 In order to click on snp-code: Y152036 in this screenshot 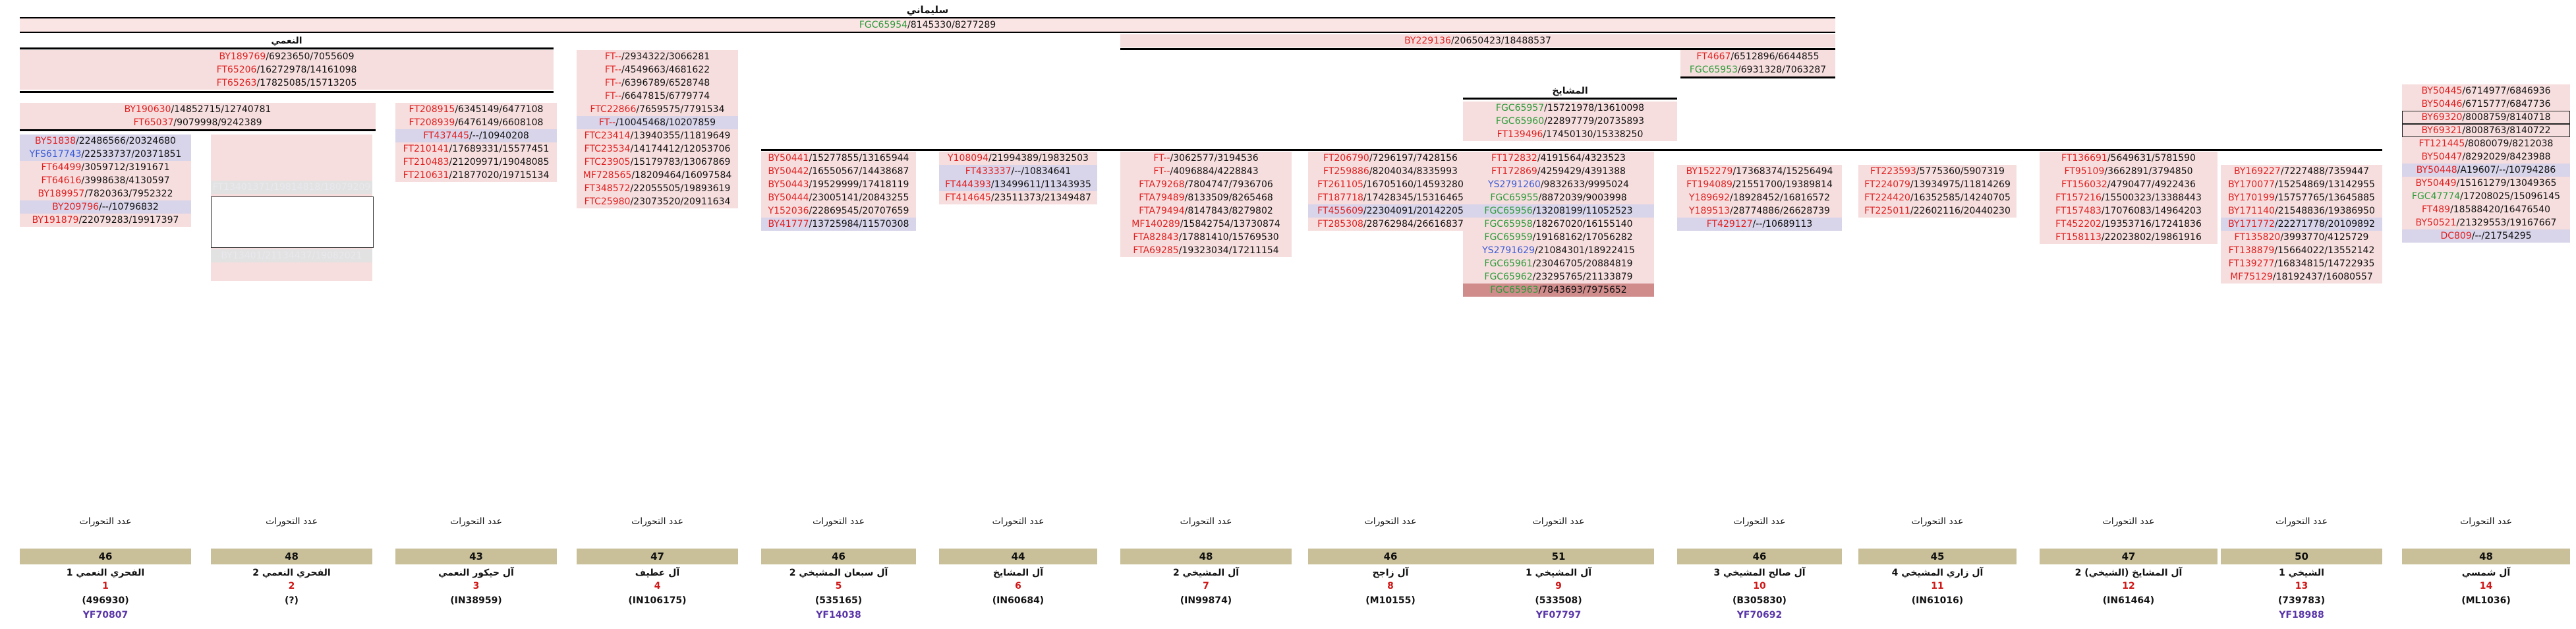, I will do `click(789, 211)`.